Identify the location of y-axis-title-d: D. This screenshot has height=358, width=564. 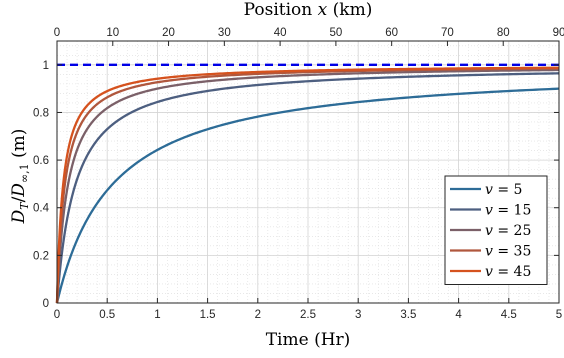
(19, 216).